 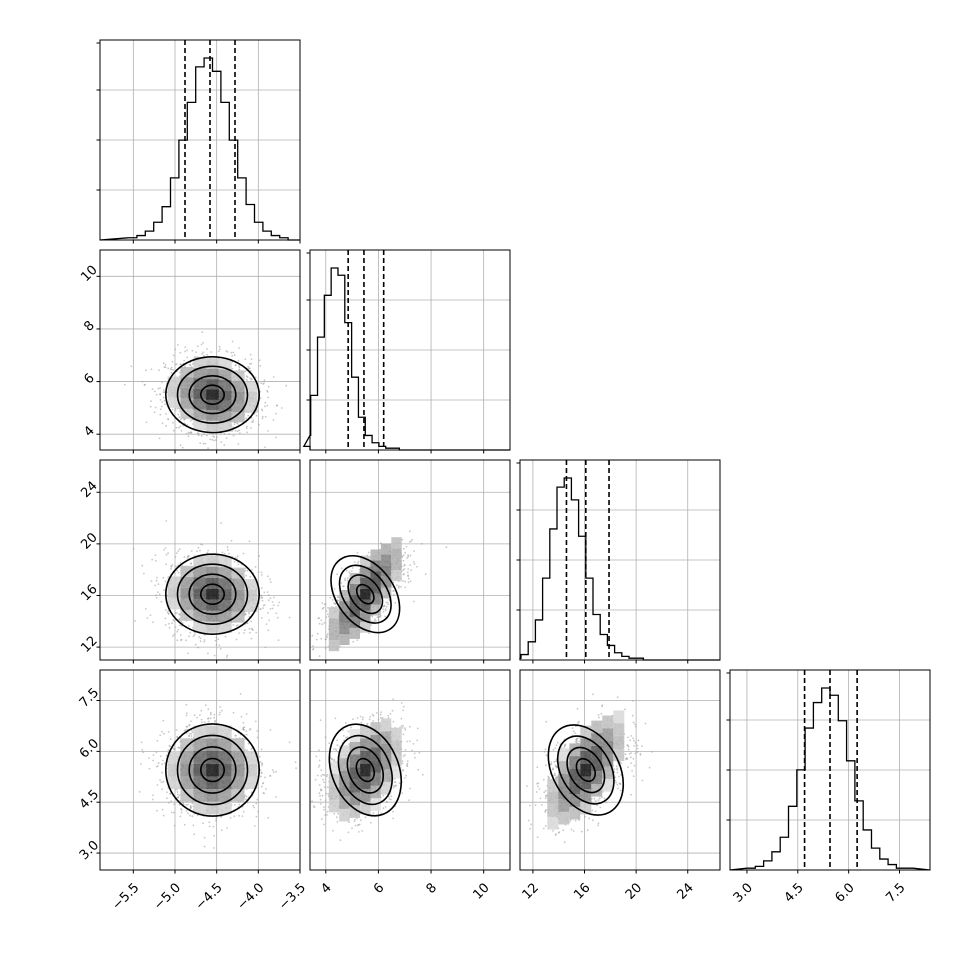 What do you see at coordinates (406, 350) in the screenshot?
I see `histogram-panel-p2` at bounding box center [406, 350].